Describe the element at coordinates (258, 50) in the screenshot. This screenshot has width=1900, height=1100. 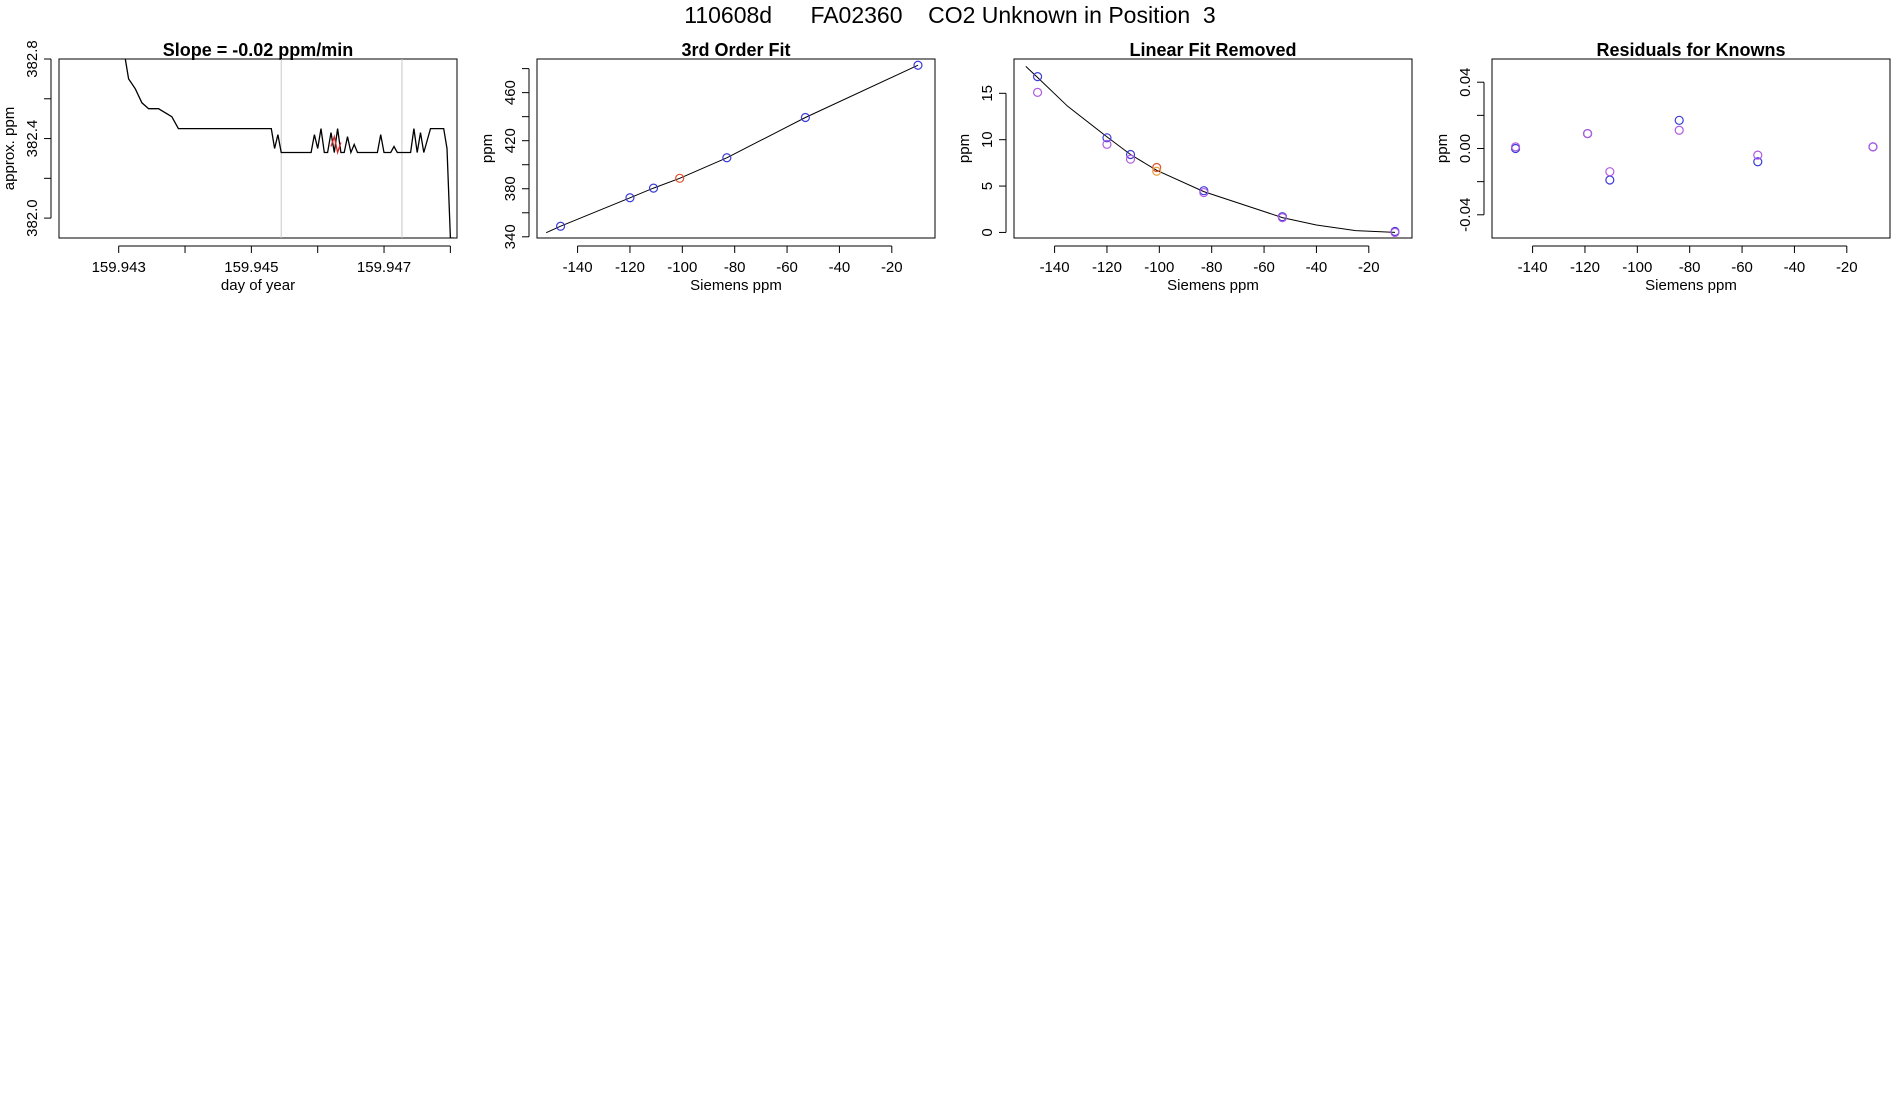
I see `chart-title: Slope = -0.02 ppm/min` at that location.